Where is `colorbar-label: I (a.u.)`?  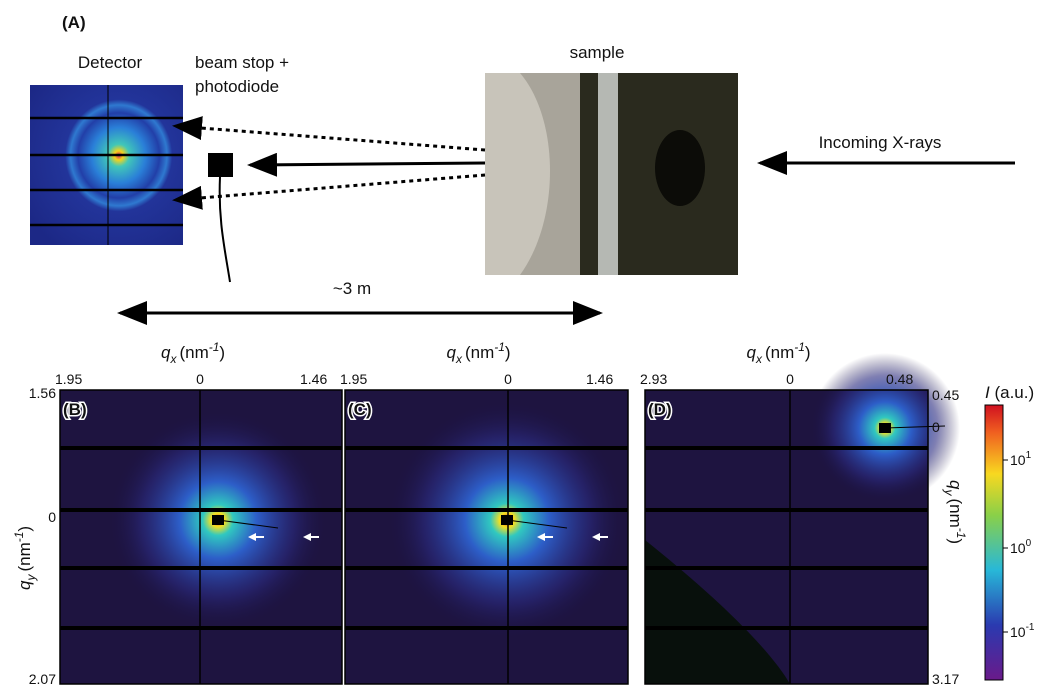
colorbar-label: I (a.u.) is located at coordinates (1009, 392).